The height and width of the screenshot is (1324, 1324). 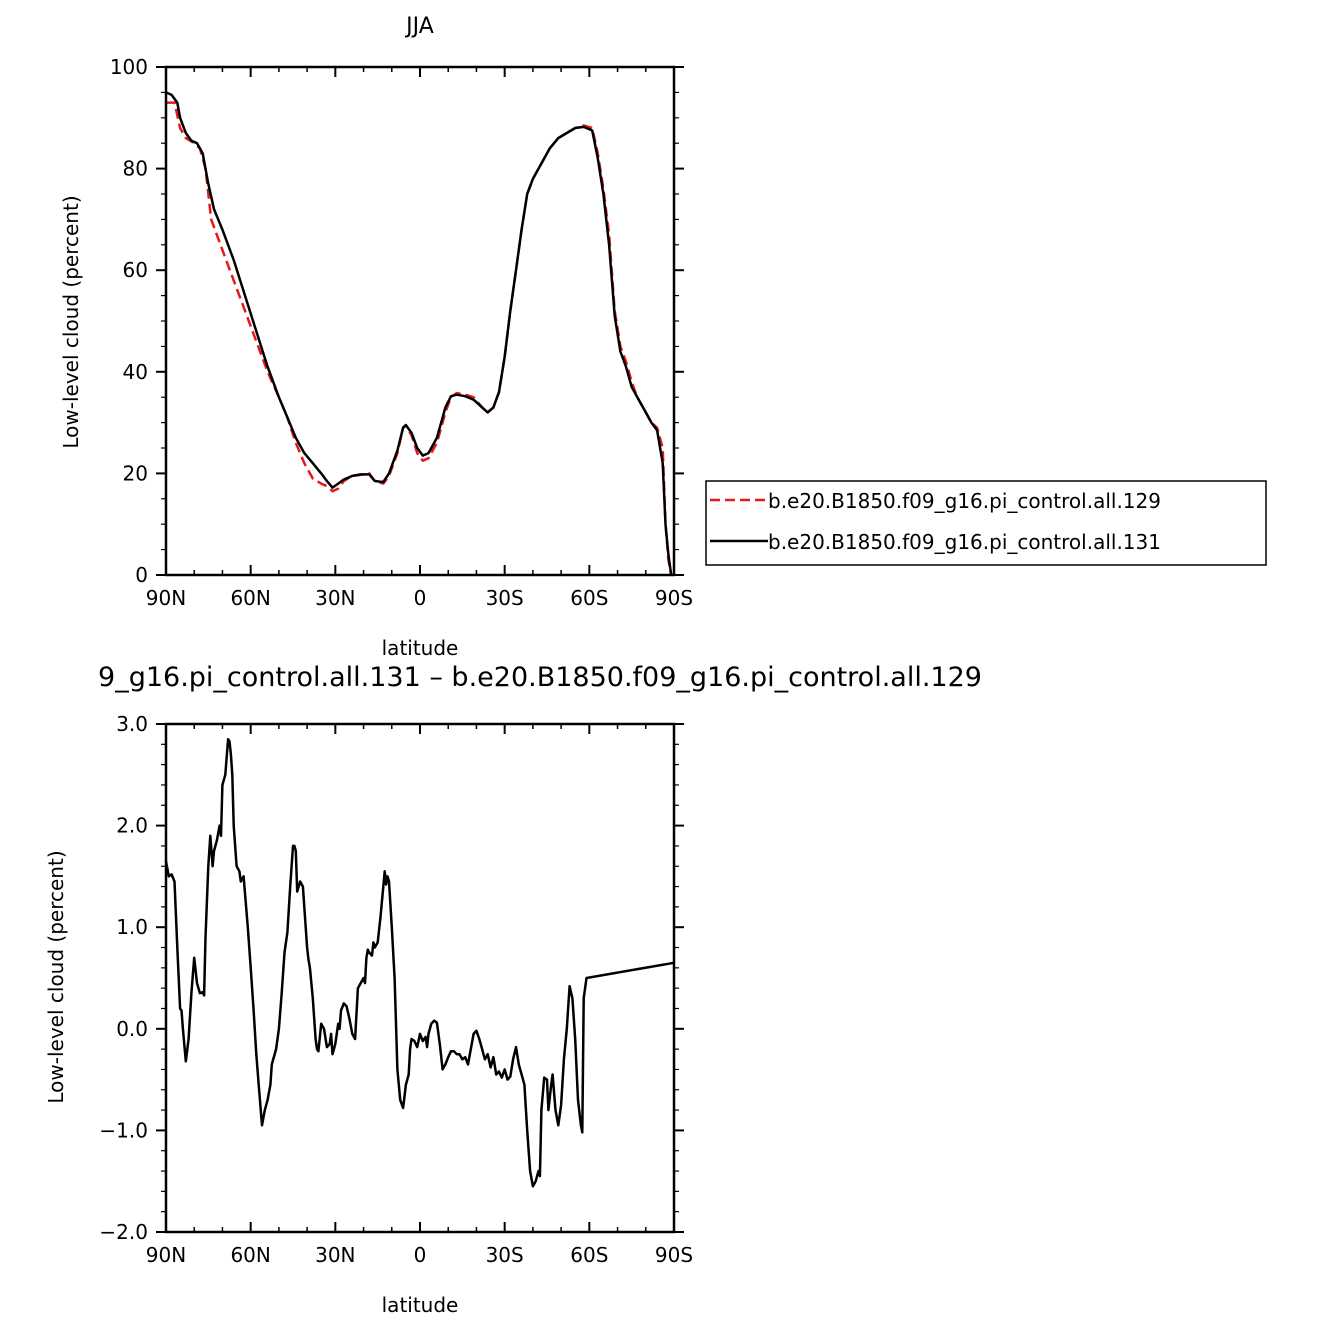 What do you see at coordinates (335, 1255) in the screenshot?
I see `bottom-x-tick-label: 30N` at bounding box center [335, 1255].